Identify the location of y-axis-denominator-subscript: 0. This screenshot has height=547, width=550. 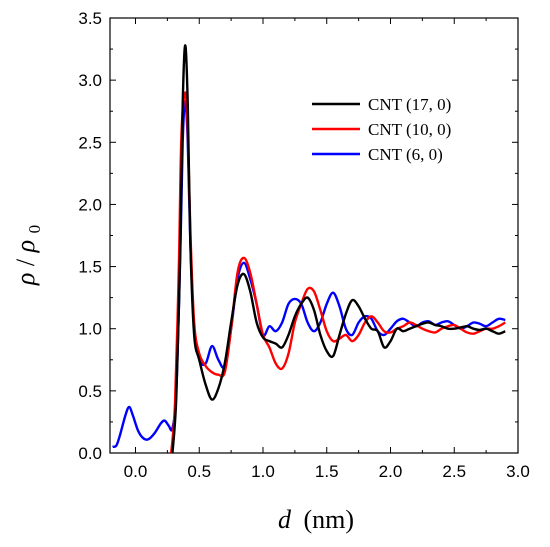
(34, 229).